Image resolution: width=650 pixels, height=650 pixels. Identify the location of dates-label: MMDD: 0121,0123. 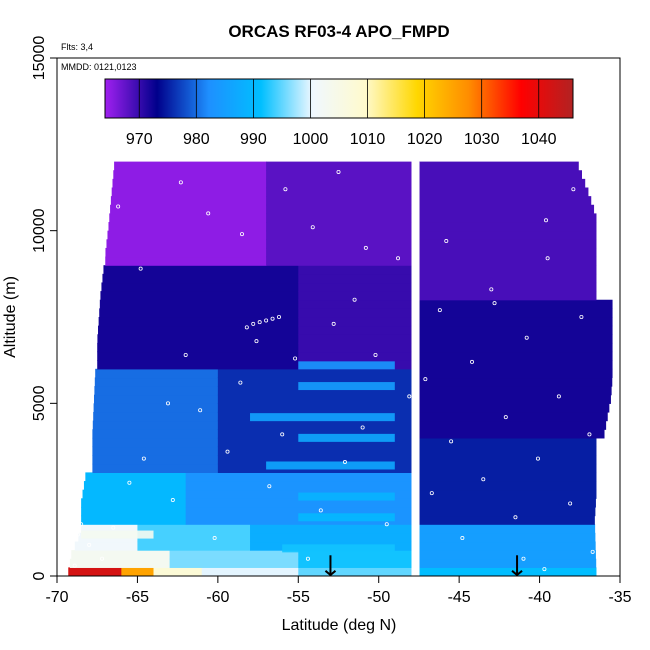
(99, 67).